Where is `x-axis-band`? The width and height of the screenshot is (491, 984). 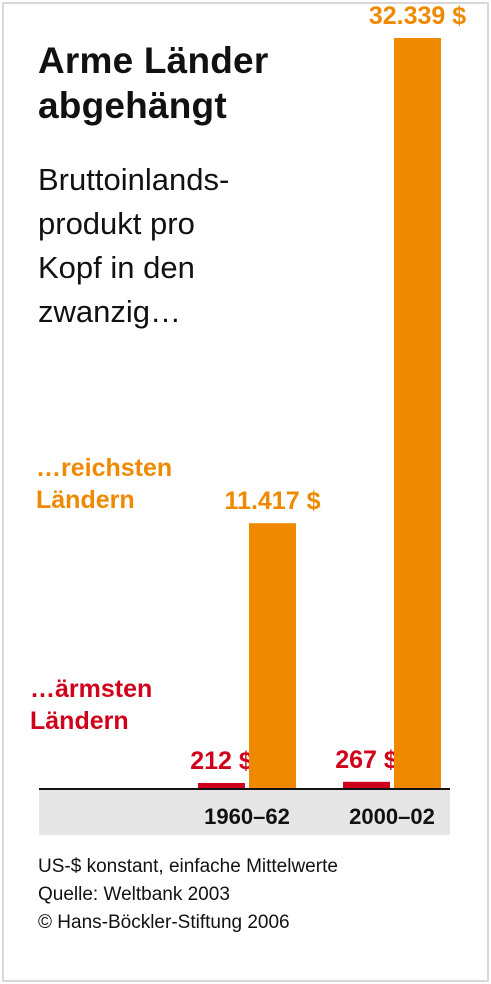
x-axis-band is located at coordinates (244, 812).